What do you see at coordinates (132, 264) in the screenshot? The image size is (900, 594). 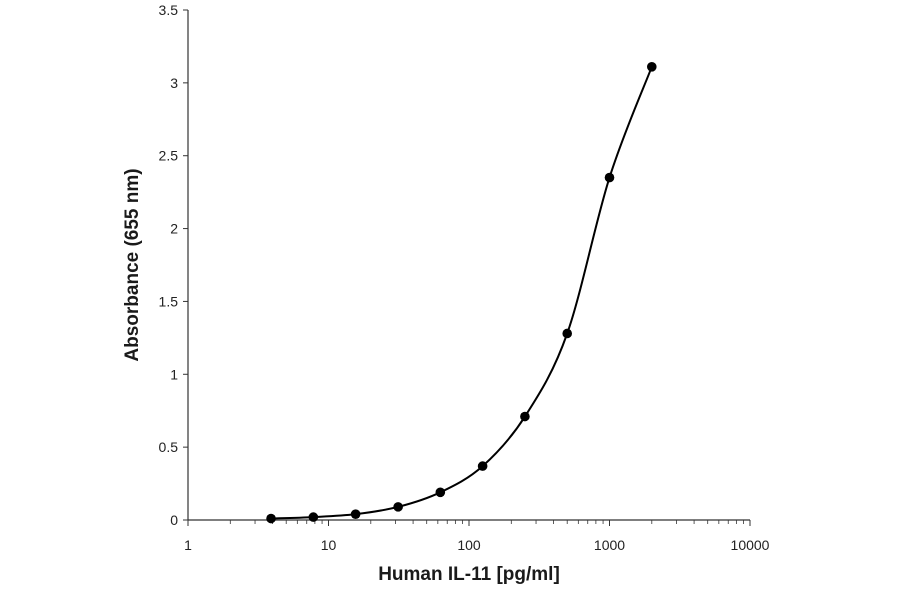 I see `y-axis-title: Absorbance (655 nm)` at bounding box center [132, 264].